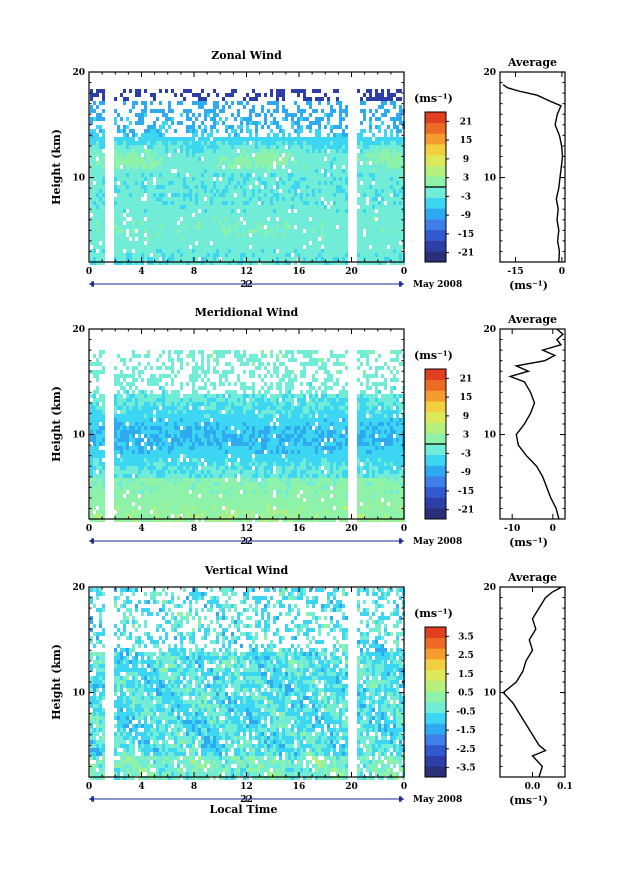 The height and width of the screenshot is (873, 623). Describe the element at coordinates (435, 257) in the screenshot. I see `colorbar-swatch` at that location.